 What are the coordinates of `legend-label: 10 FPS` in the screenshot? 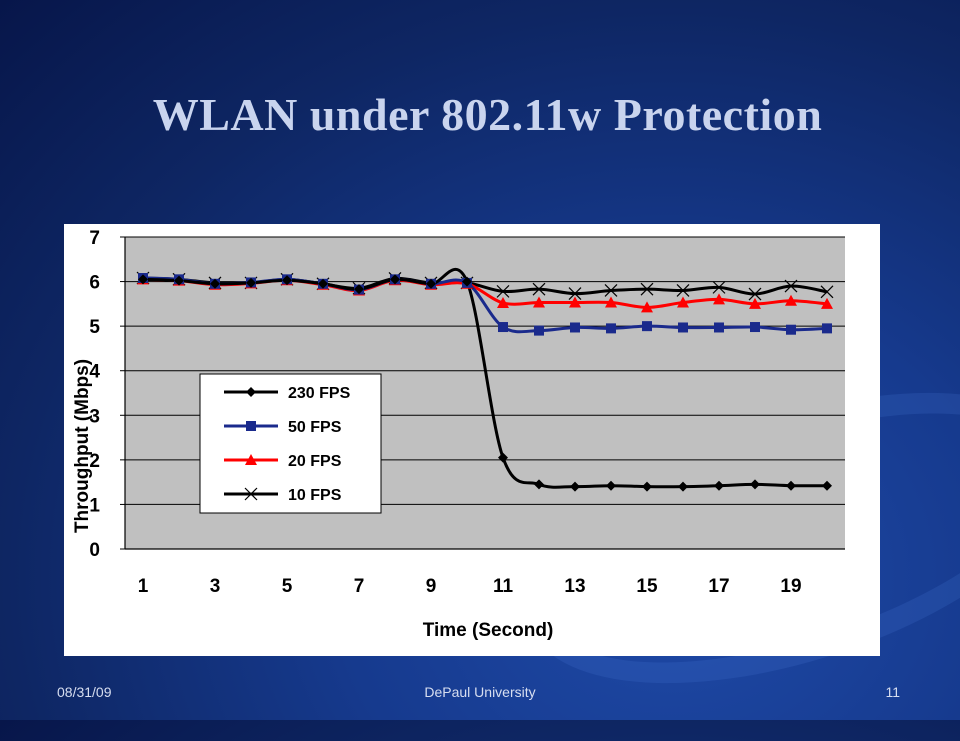 It's located at (315, 495).